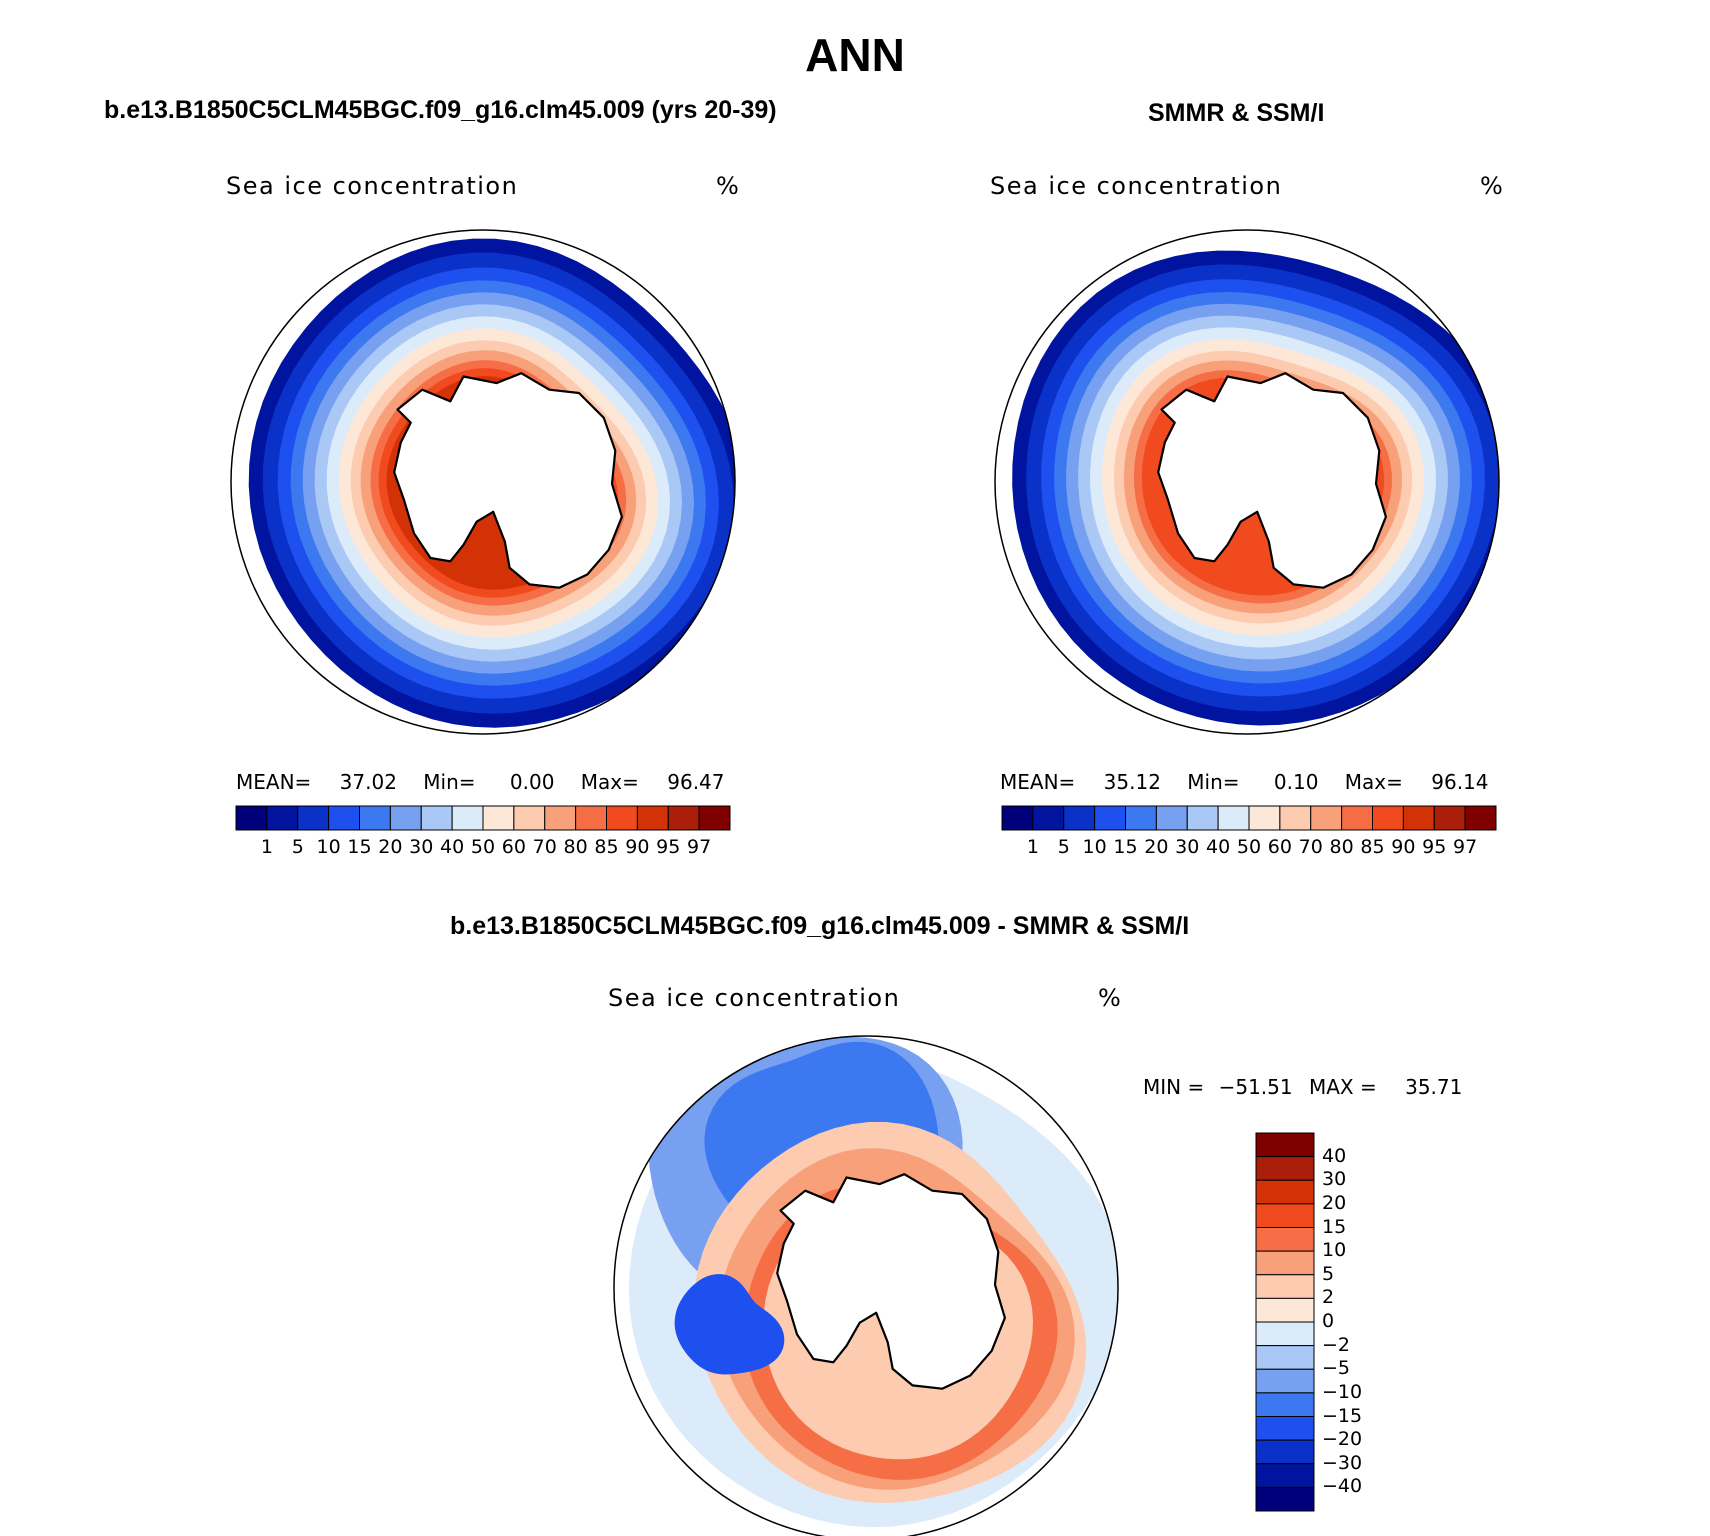  I want to click on right-panel-heading: SMMR & SSM/I, so click(1236, 113).